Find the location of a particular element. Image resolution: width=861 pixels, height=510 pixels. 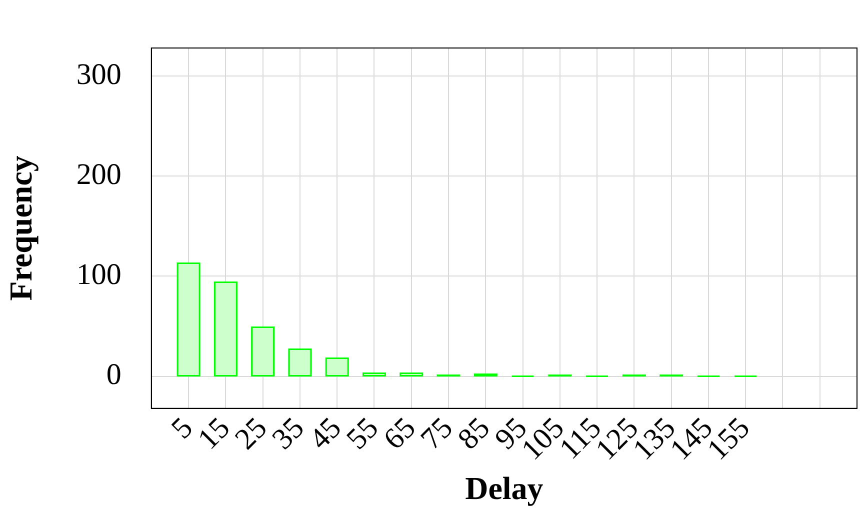

y-axis-title: Frequency is located at coordinates (20, 228).